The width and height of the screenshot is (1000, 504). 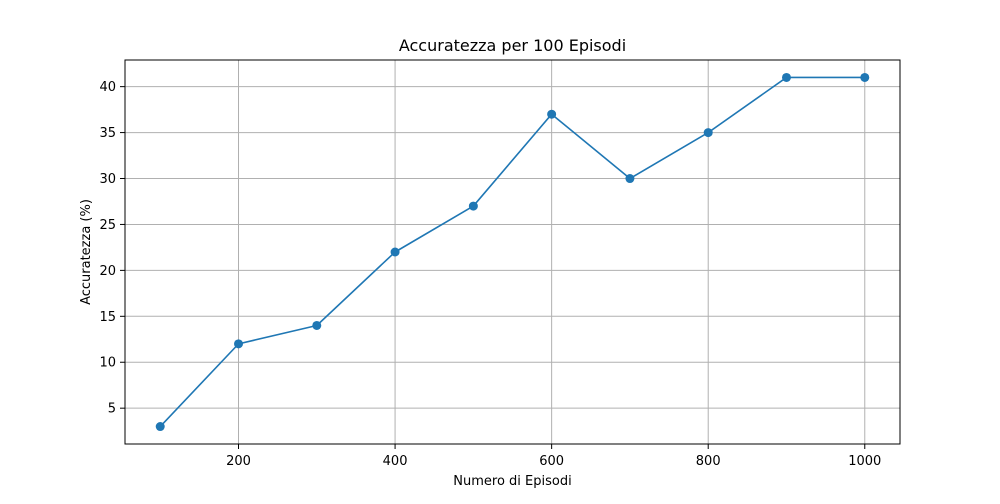 What do you see at coordinates (107, 317) in the screenshot?
I see `y-tick-label: 15` at bounding box center [107, 317].